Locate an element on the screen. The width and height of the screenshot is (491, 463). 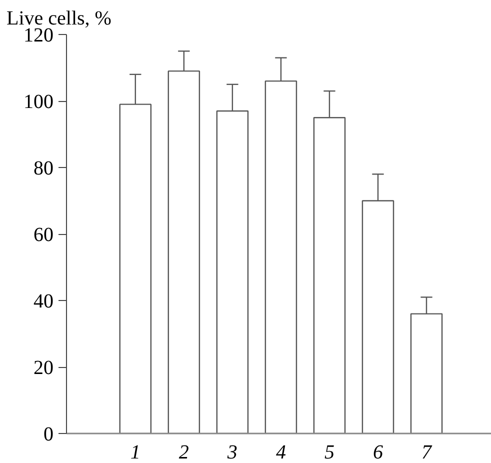
y-tick-label: 80 is located at coordinates (44, 169).